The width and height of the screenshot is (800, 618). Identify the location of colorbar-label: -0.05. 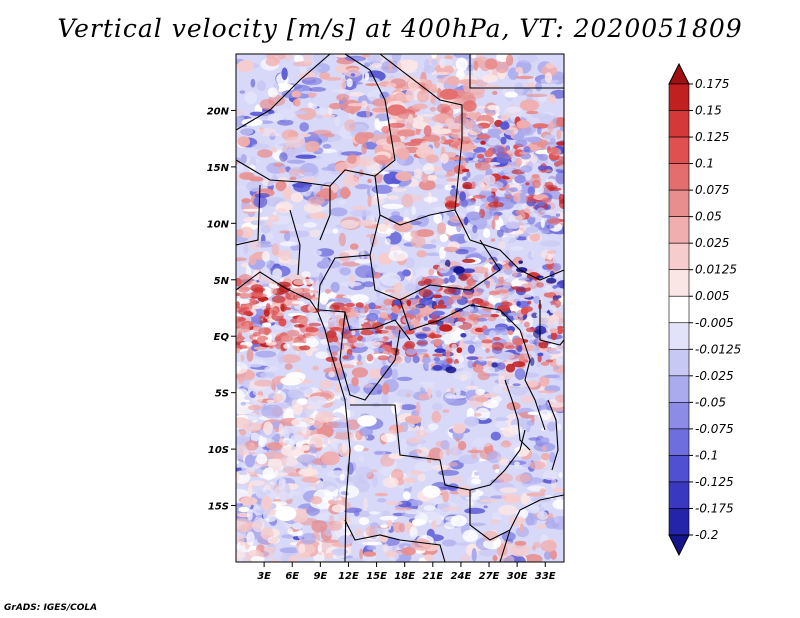
(710, 402).